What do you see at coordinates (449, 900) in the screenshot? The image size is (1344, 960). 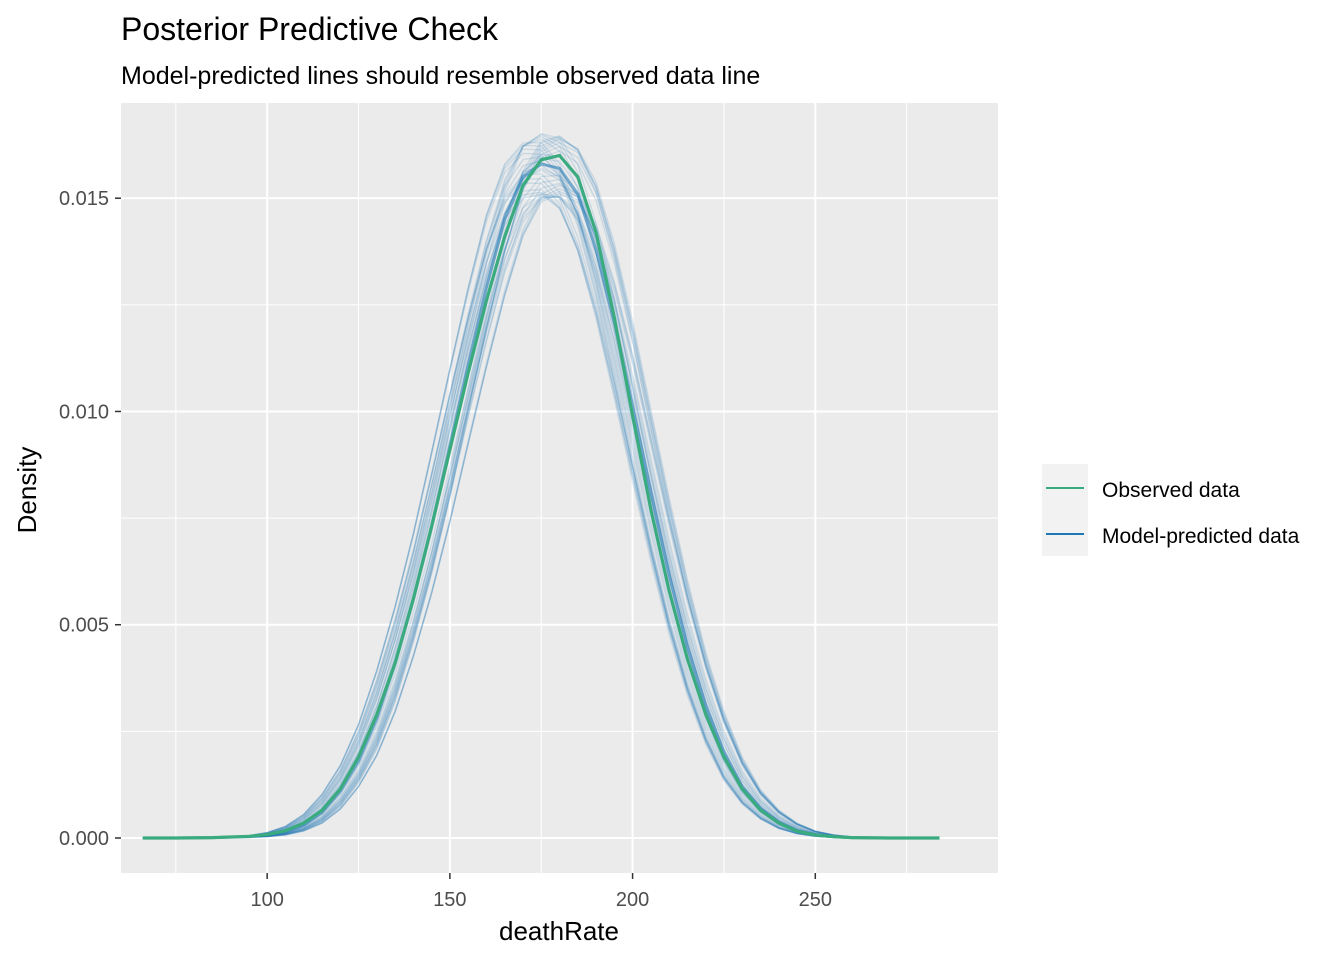 I see `x-tick-label: 150` at bounding box center [449, 900].